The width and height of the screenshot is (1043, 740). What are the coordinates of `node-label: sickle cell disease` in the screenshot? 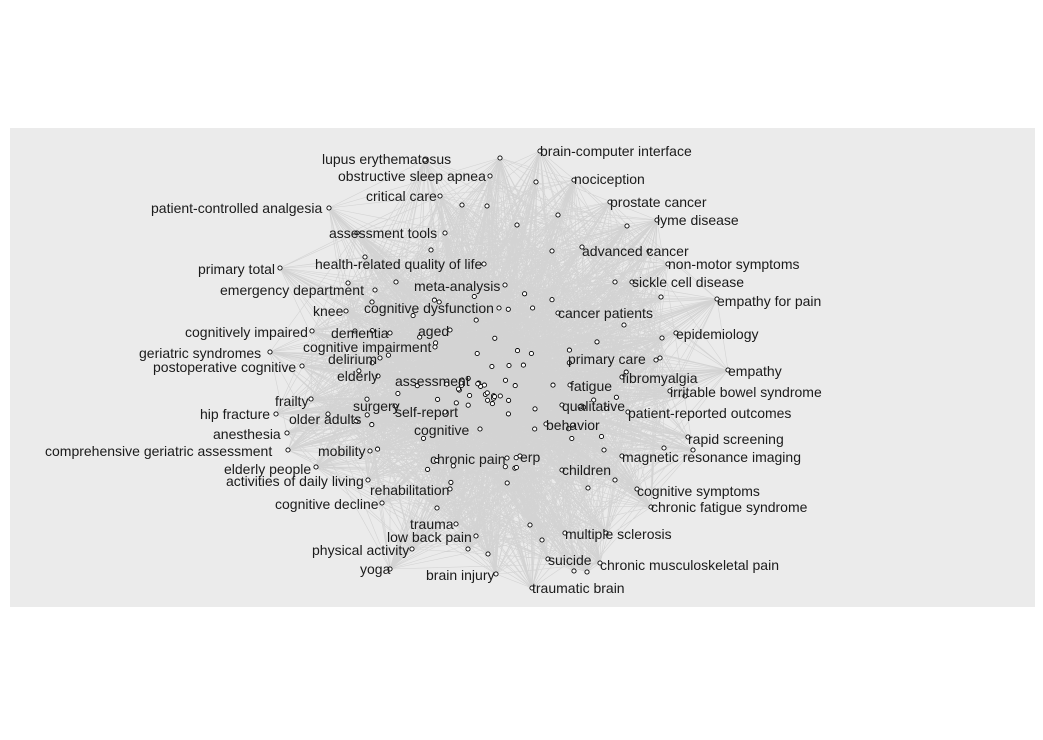 It's located at (688, 282).